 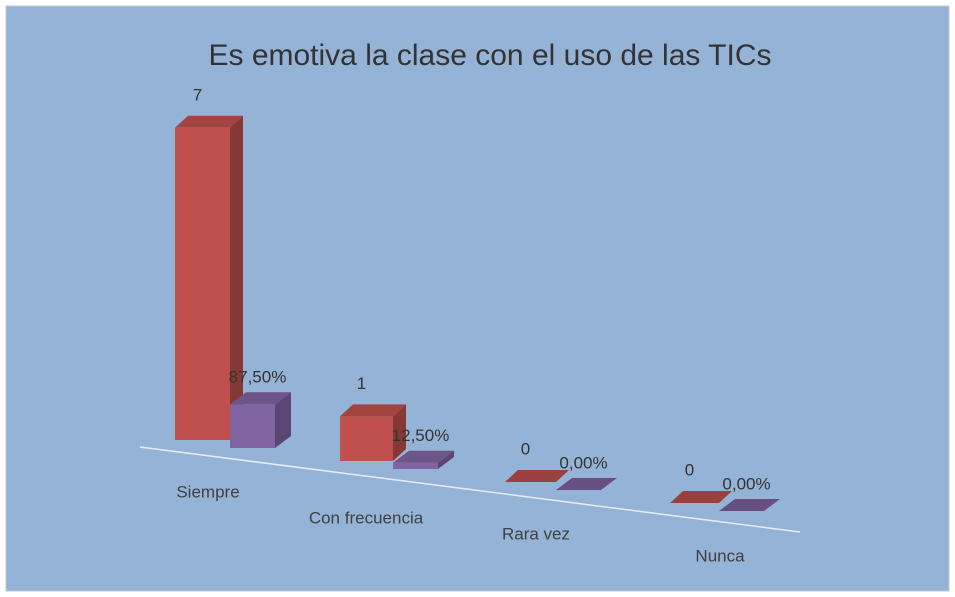 What do you see at coordinates (361, 383) in the screenshot?
I see `value-label: 1` at bounding box center [361, 383].